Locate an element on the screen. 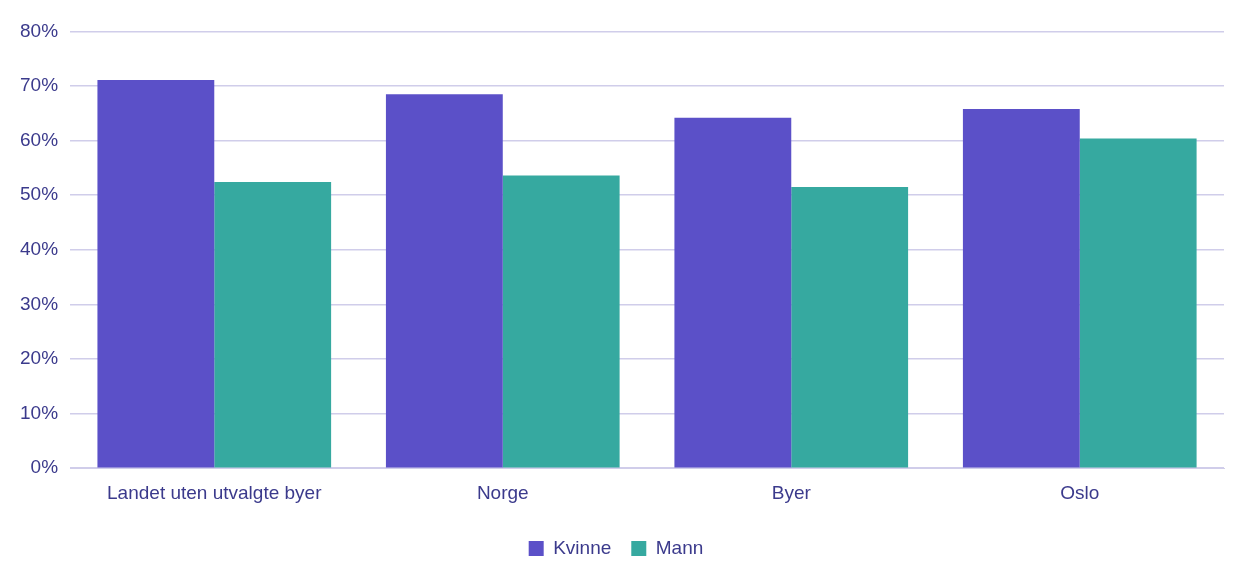 Image resolution: width=1246 pixels, height=577 pixels. y-tick-label: 0% is located at coordinates (44, 467).